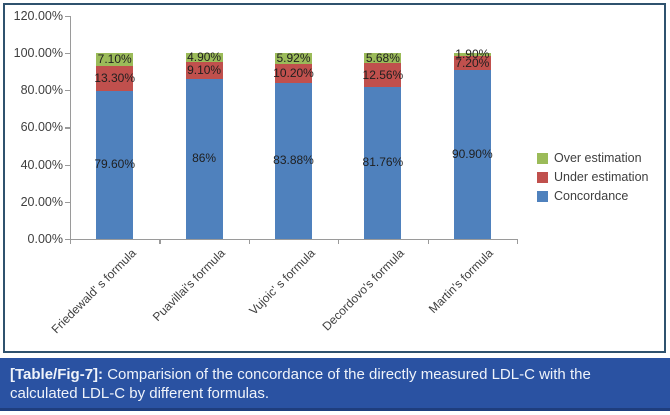 This screenshot has width=670, height=415. I want to click on legend-item-under-estimation: Under estimation, so click(593, 177).